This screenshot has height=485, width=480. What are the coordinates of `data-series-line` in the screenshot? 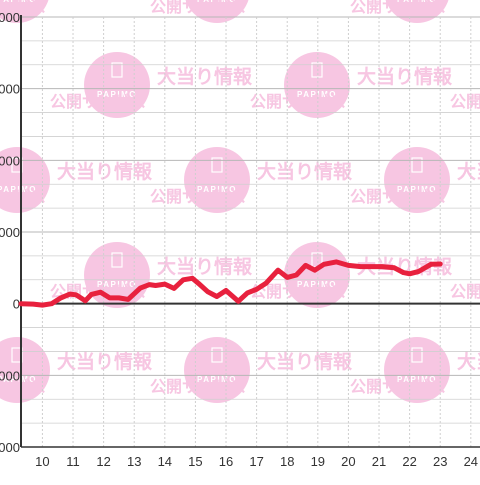 It's located at (230, 283).